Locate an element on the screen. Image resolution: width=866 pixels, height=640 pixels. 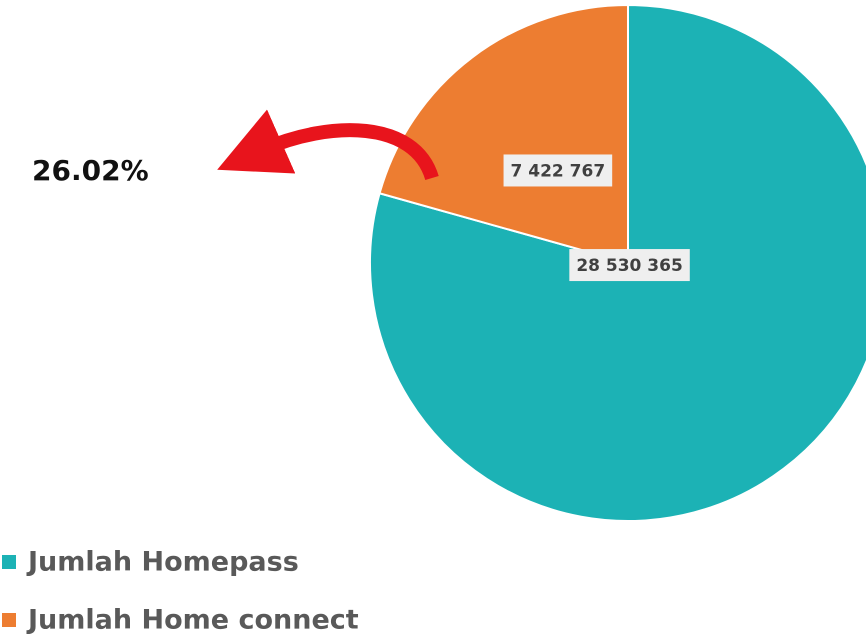
value-label: 7 422 767 is located at coordinates (558, 171).